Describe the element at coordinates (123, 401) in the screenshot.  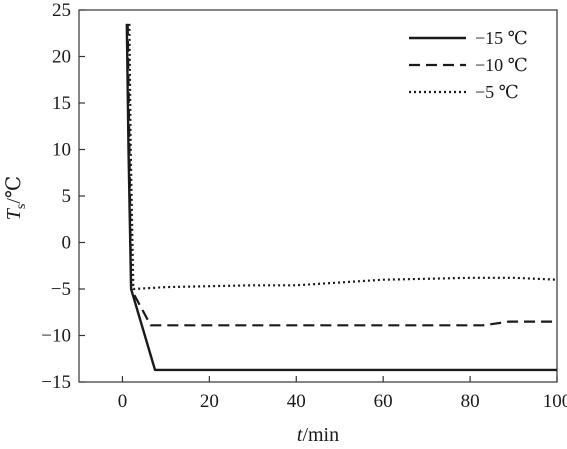
I see `x-tick-label: 0` at that location.